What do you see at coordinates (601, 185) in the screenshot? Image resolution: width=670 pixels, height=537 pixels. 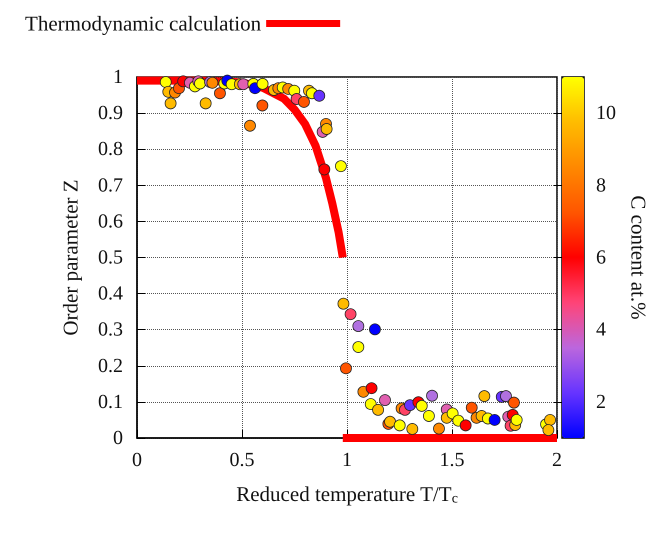 I see `color-bar-label: 8` at bounding box center [601, 185].